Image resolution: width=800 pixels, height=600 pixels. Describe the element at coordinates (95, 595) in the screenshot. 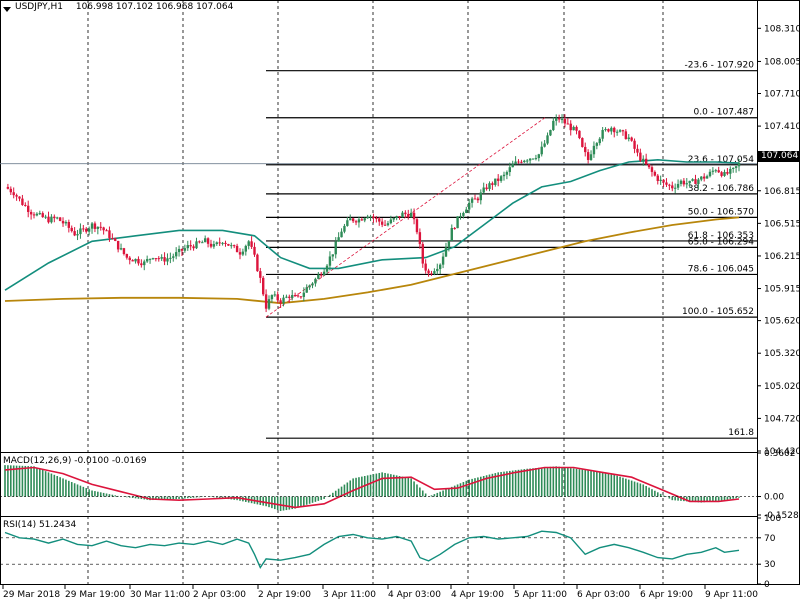

I see `time-tick-label: 29 Mar 19:00` at that location.